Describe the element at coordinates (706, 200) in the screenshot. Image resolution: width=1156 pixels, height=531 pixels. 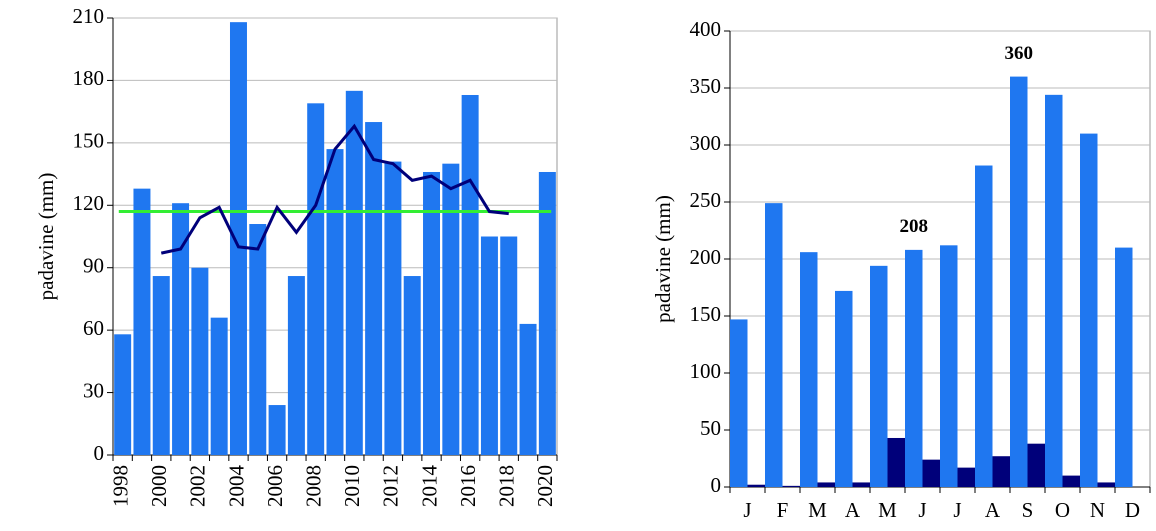
I see `y-tick-label: 250` at that location.